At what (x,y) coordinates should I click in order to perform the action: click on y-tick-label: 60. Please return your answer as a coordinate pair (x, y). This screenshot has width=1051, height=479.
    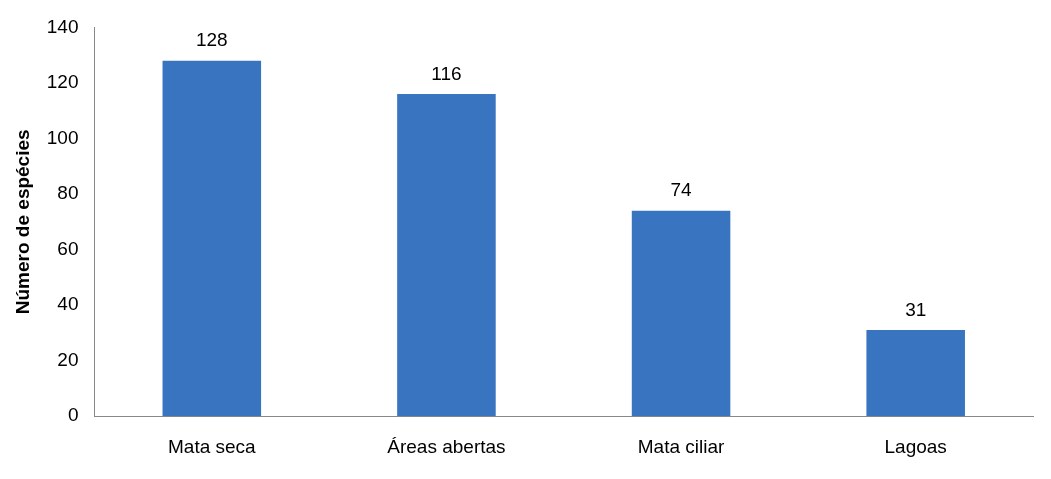
    Looking at the image, I should click on (68, 248).